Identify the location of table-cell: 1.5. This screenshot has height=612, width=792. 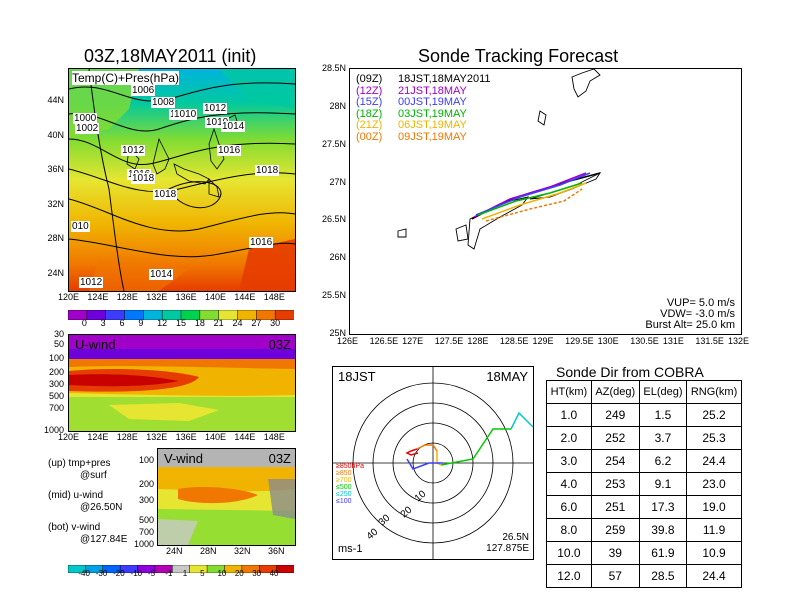
(663, 415).